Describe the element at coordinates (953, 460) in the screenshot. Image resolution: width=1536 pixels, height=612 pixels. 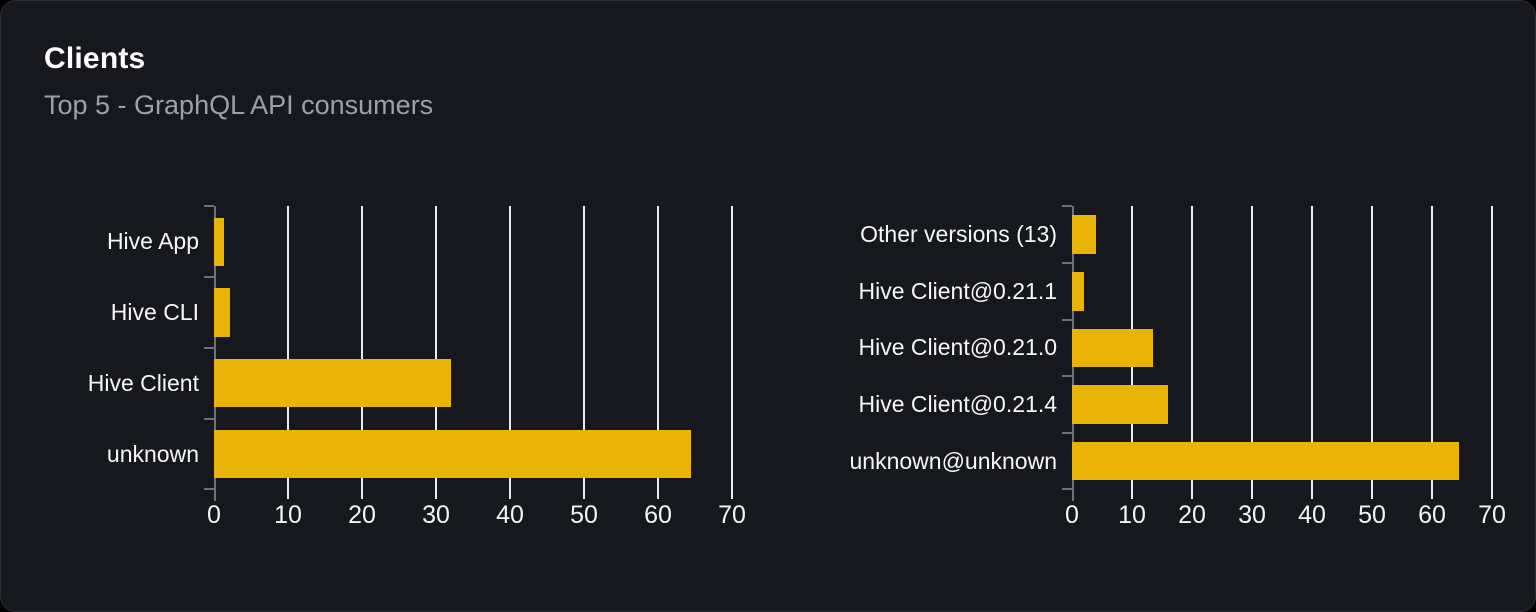
I see `category-label: unknown@unknown` at that location.